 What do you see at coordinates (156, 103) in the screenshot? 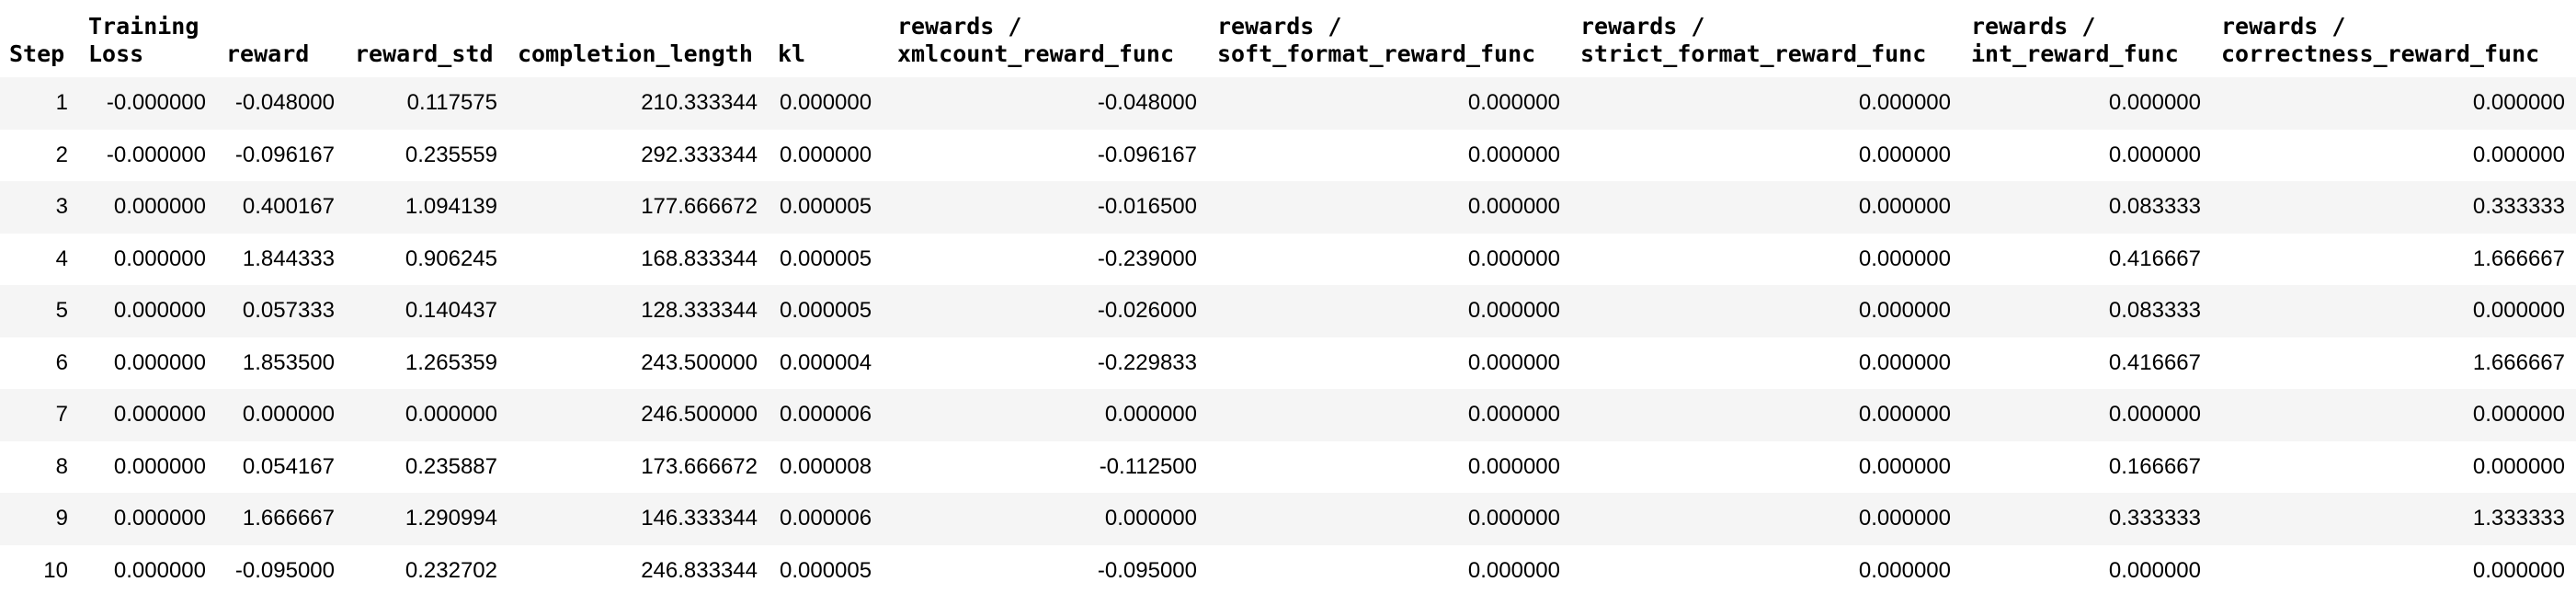
I see `table-cell: -0.000000` at bounding box center [156, 103].